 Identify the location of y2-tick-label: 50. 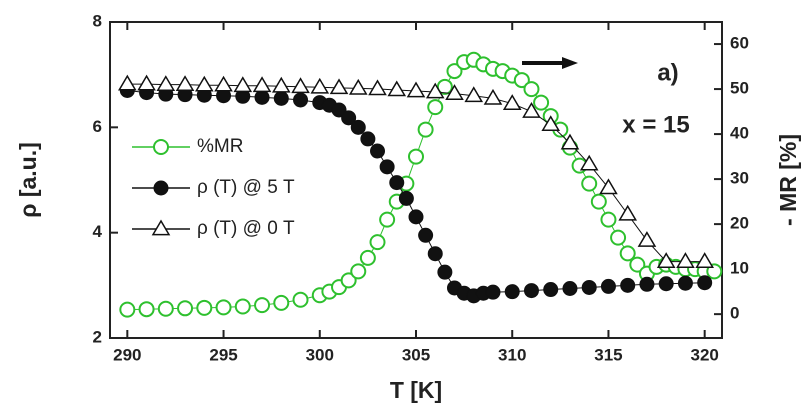
(739, 88).